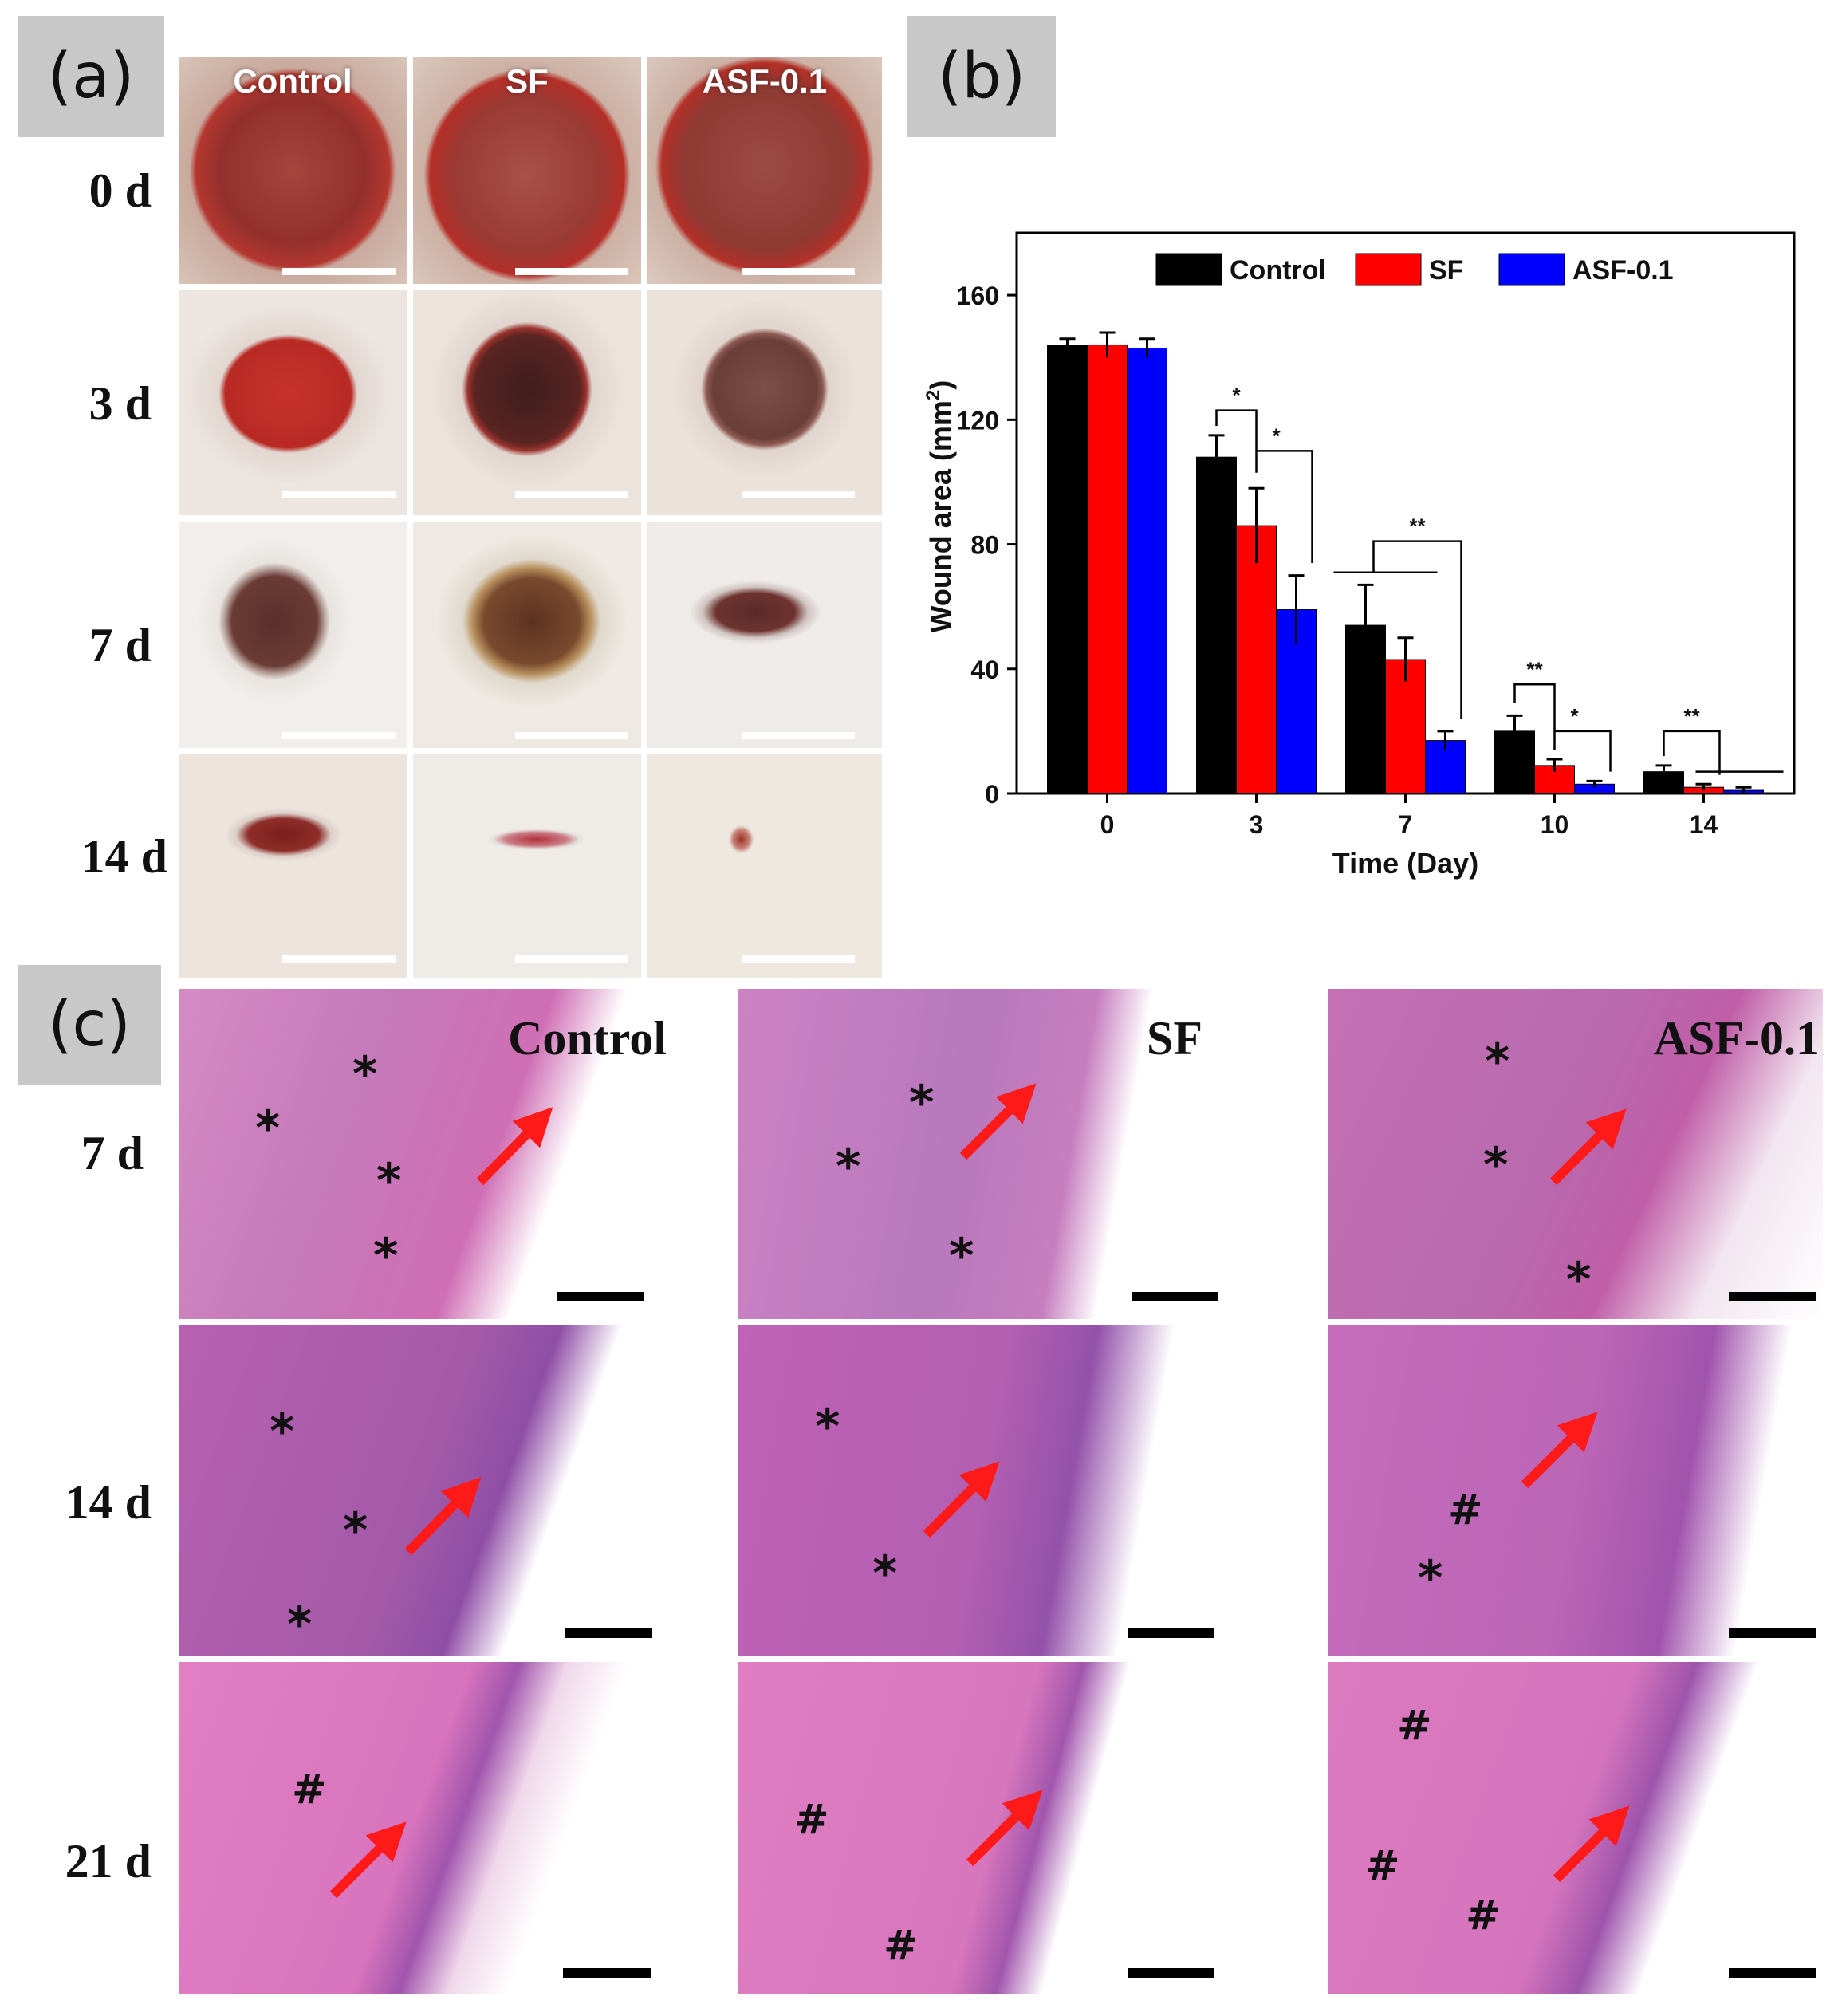 This screenshot has height=2016, width=1842. I want to click on column-title-sf: SF, so click(527, 81).